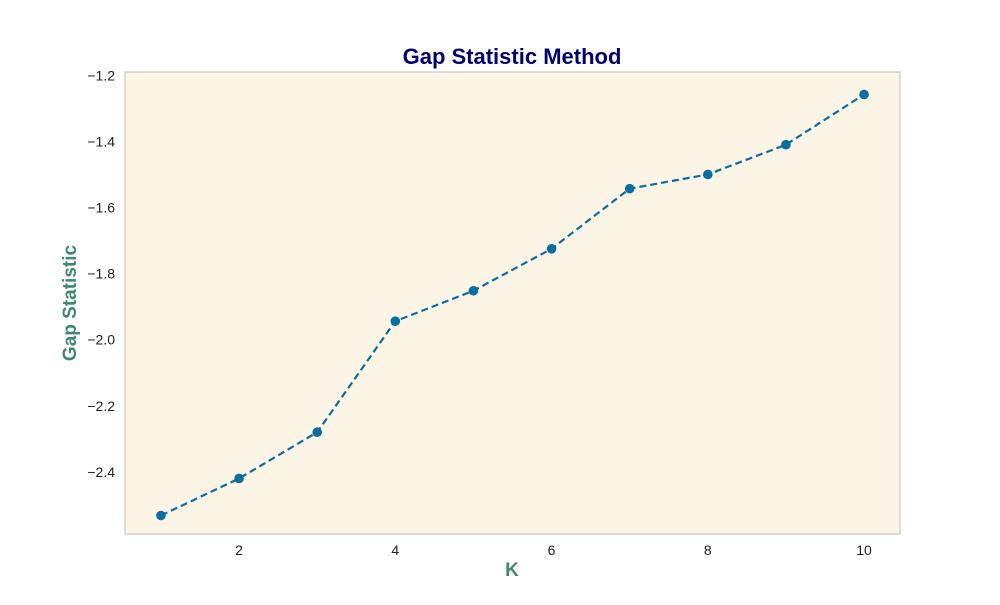  I want to click on y-tick-label: −2.2, so click(101, 406).